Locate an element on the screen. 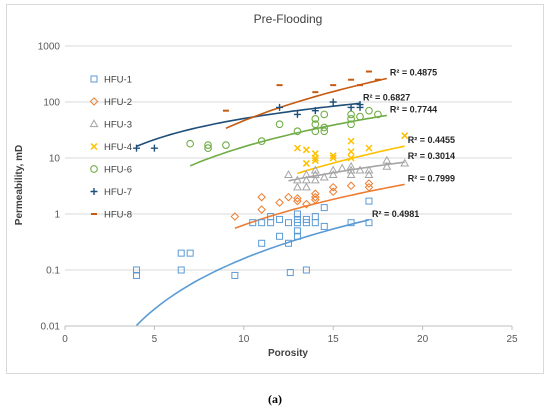 Image resolution: width=550 pixels, height=416 pixels. hfu-6-legend-label: HFU-6 is located at coordinates (118, 170).